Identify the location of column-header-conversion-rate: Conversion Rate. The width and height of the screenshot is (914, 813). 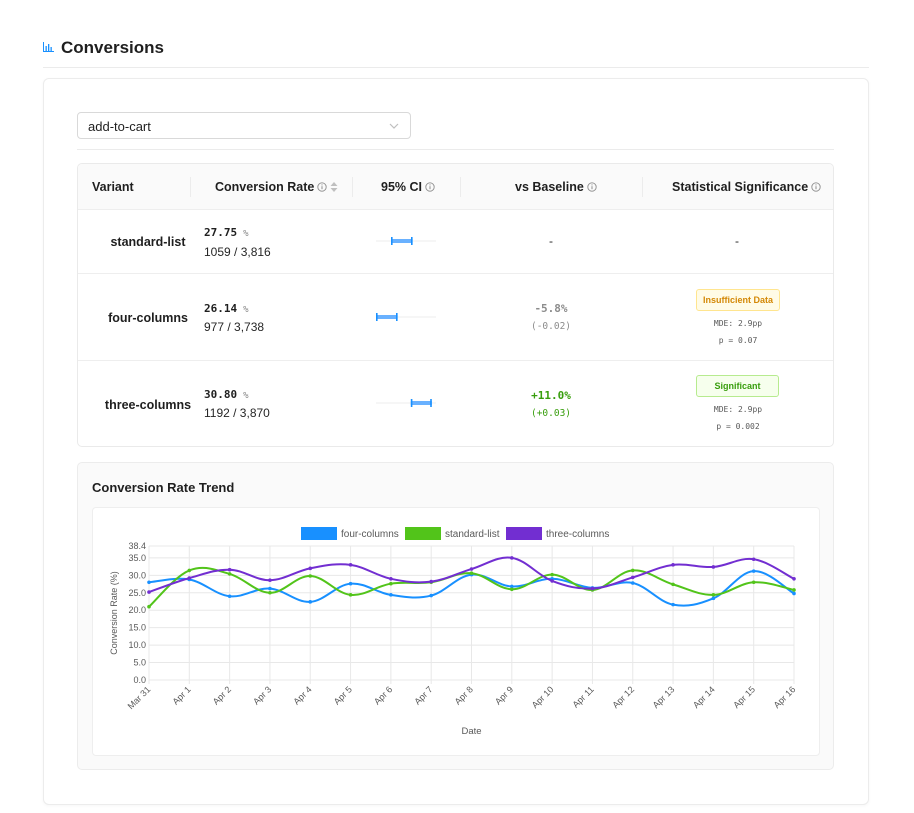
(271, 187).